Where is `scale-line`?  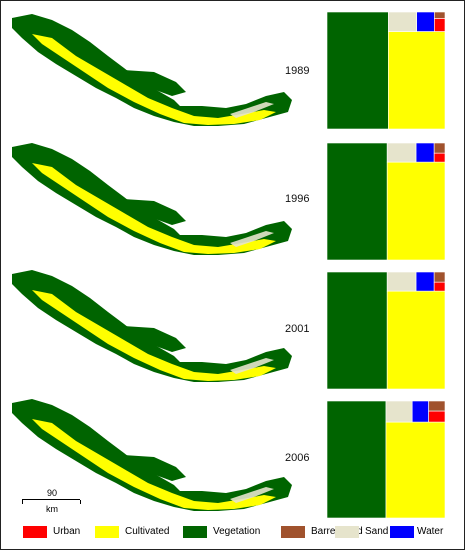 scale-line is located at coordinates (51, 499).